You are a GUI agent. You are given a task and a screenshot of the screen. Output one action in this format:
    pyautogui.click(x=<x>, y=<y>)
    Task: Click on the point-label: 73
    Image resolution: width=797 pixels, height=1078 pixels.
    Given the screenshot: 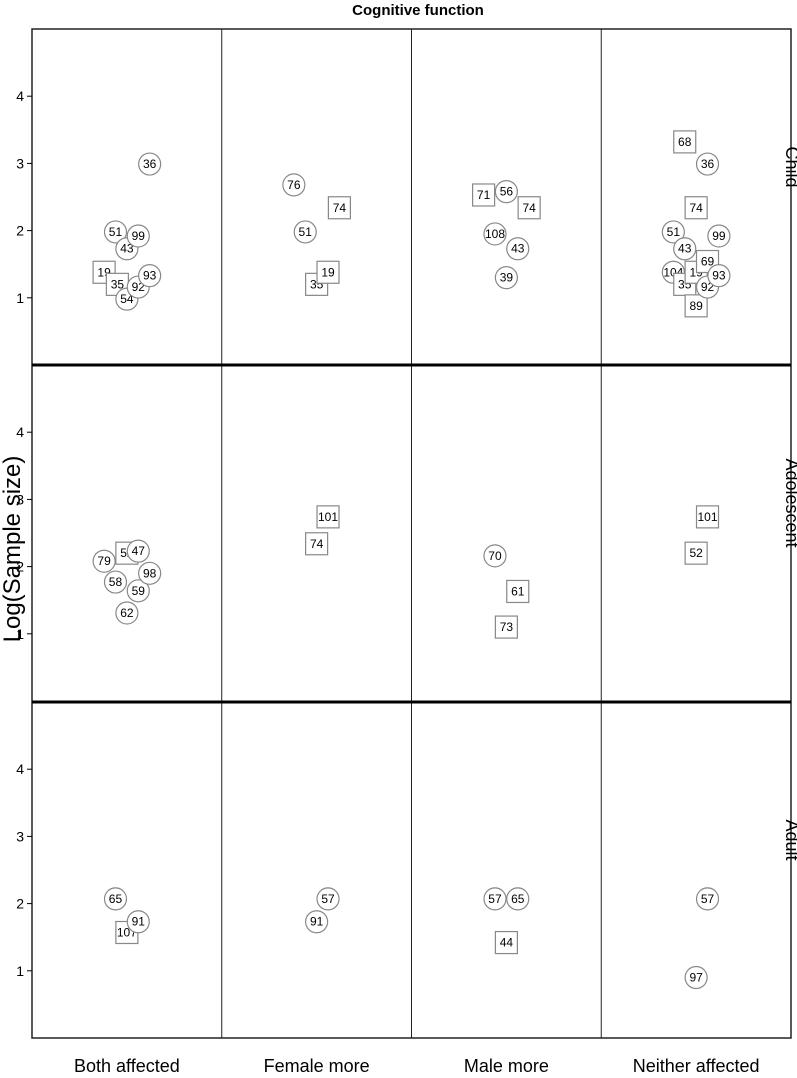 What is the action you would take?
    pyautogui.click(x=507, y=627)
    